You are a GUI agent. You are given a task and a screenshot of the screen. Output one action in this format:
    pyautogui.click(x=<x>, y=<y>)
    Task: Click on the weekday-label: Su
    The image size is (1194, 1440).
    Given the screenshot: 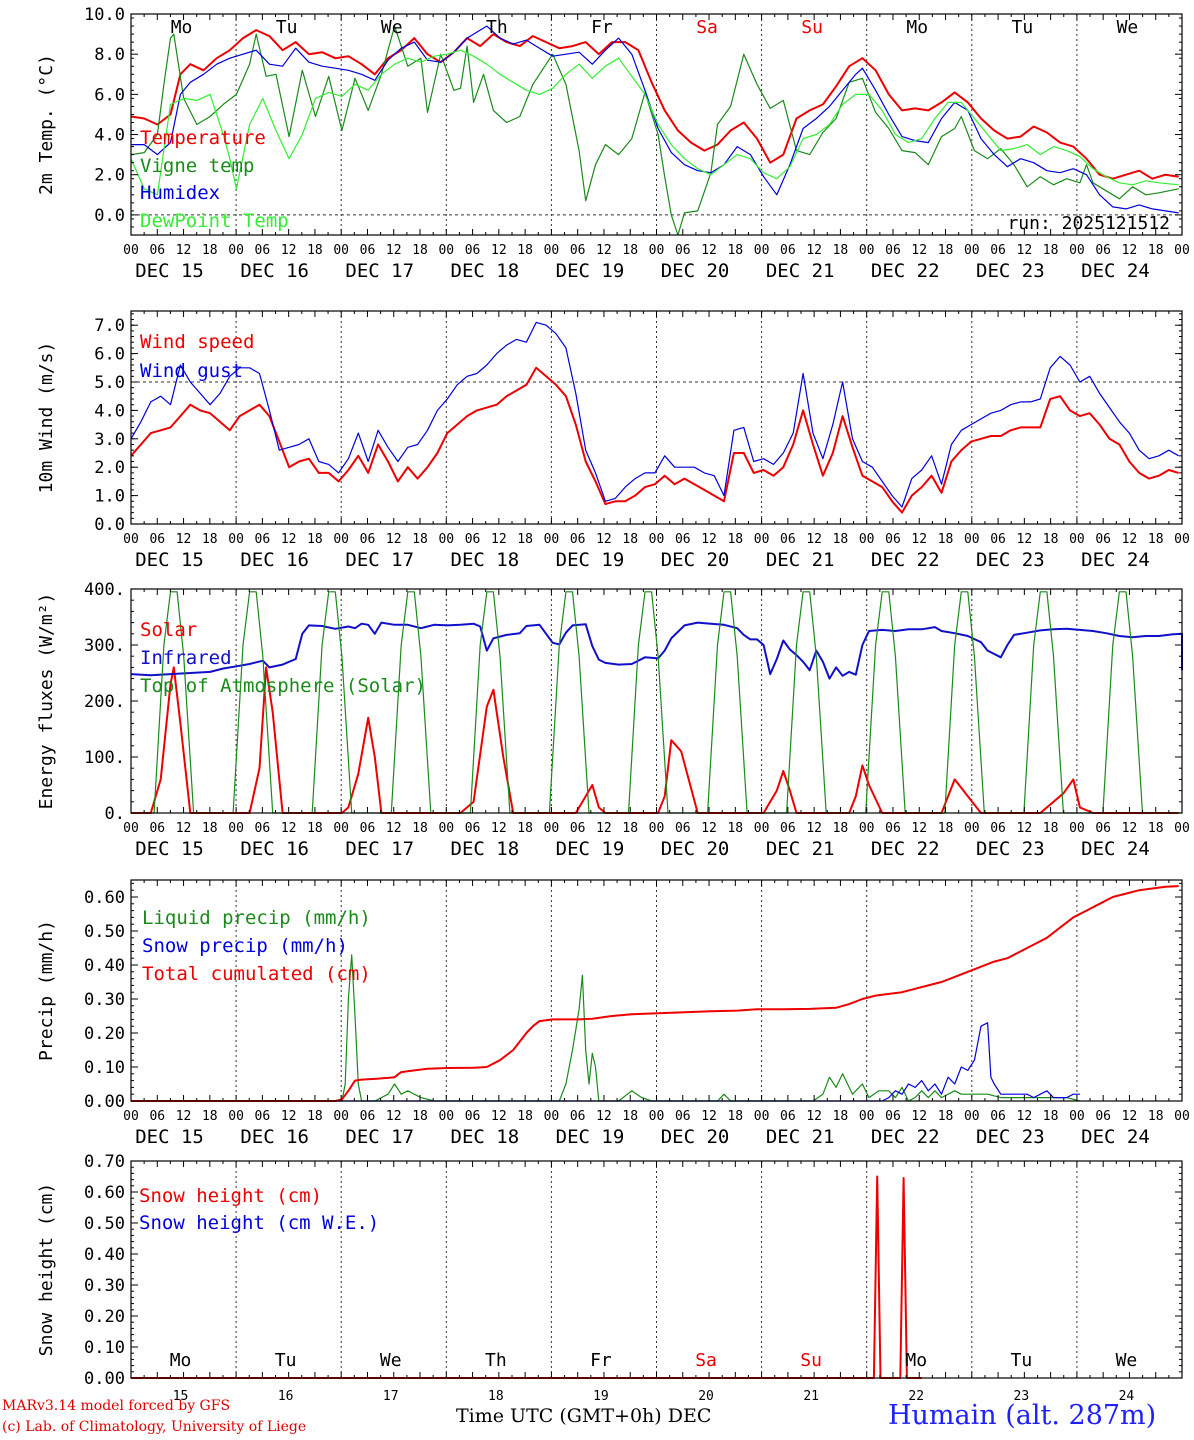 What is the action you would take?
    pyautogui.click(x=812, y=27)
    